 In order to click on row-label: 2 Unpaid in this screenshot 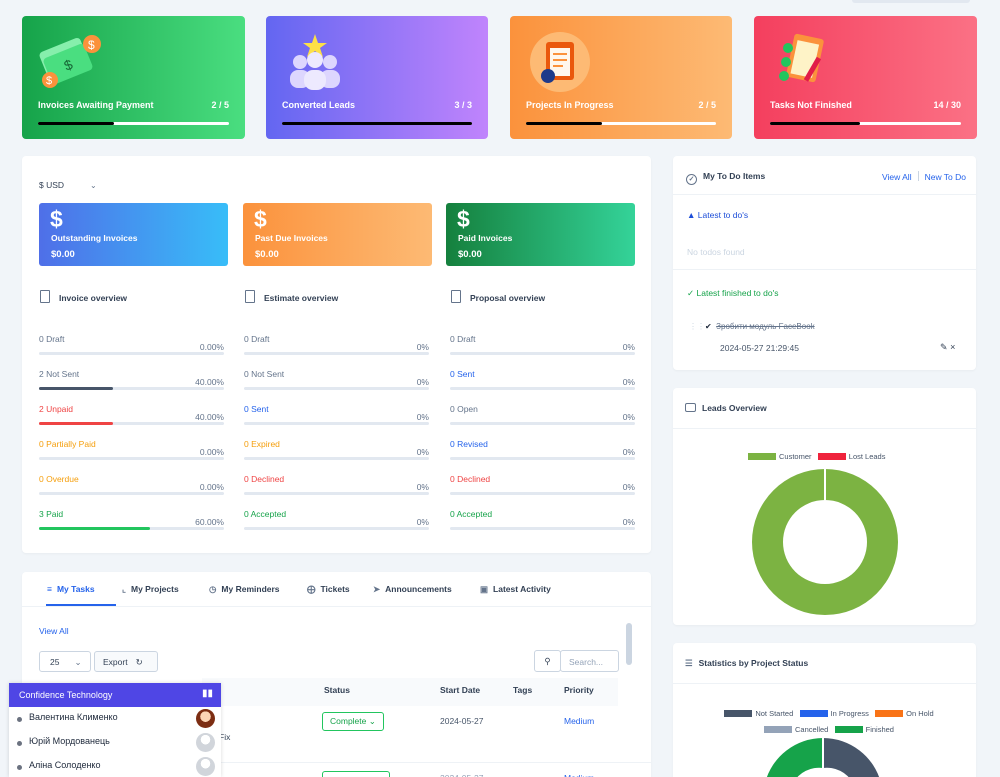, I will do `click(56, 409)`.